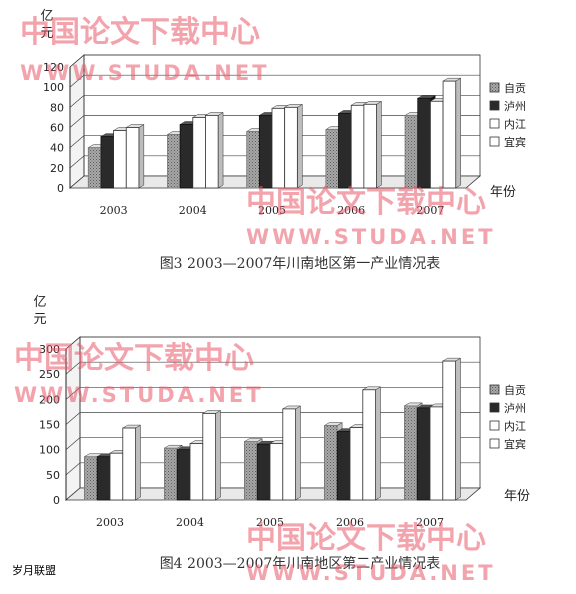  I want to click on c1-y-tick-label: 120, so click(53, 67).